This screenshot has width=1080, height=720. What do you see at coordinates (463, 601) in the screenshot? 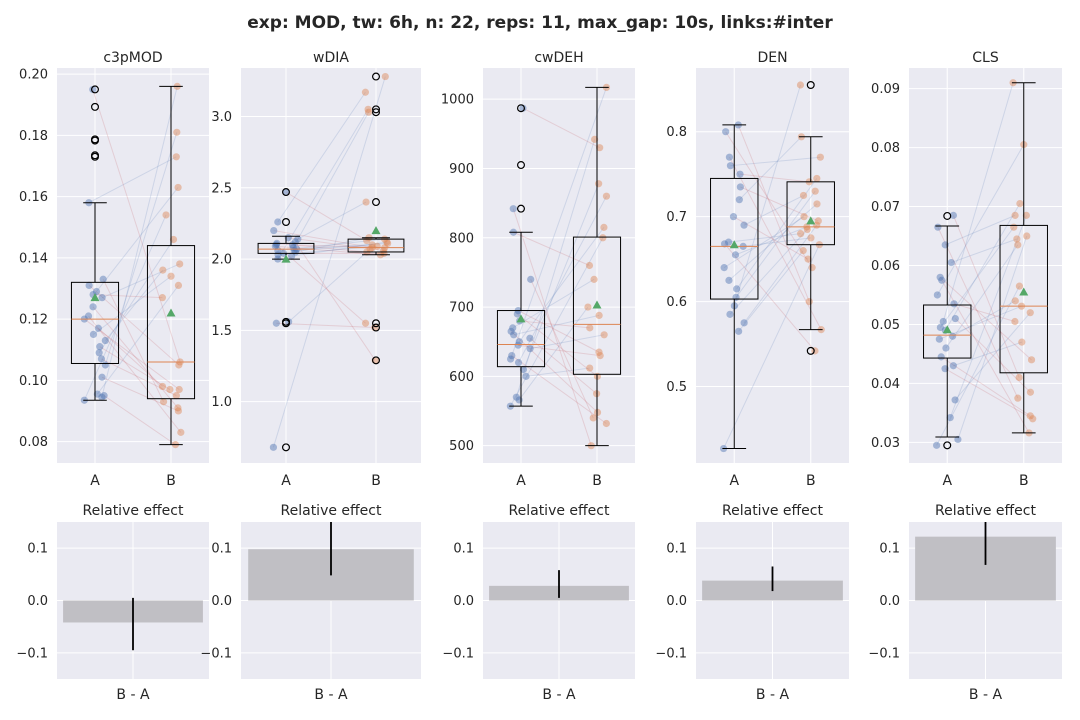
I see `effect-tick-label: 0.0` at bounding box center [463, 601].